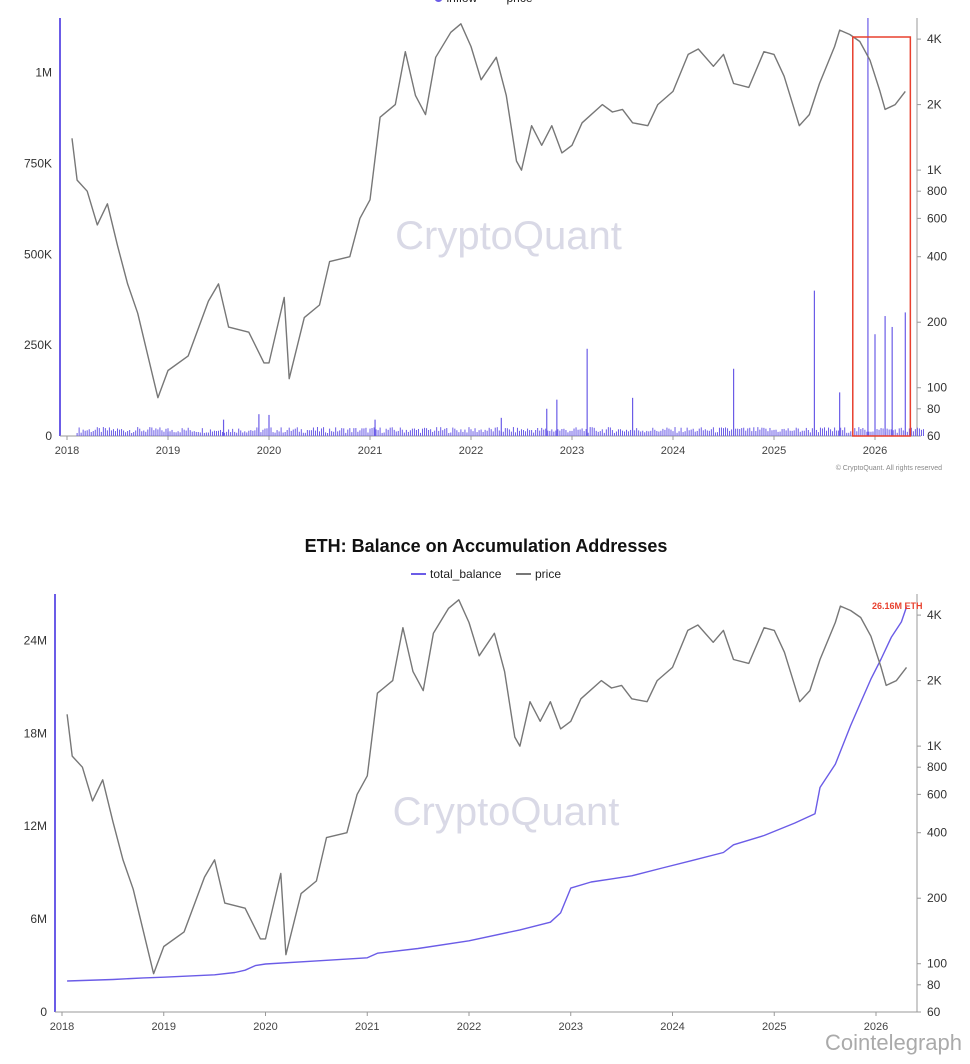 This screenshot has height=1064, width=970. Describe the element at coordinates (35, 640) in the screenshot. I see `y-left-tick-label: 24M` at that location.